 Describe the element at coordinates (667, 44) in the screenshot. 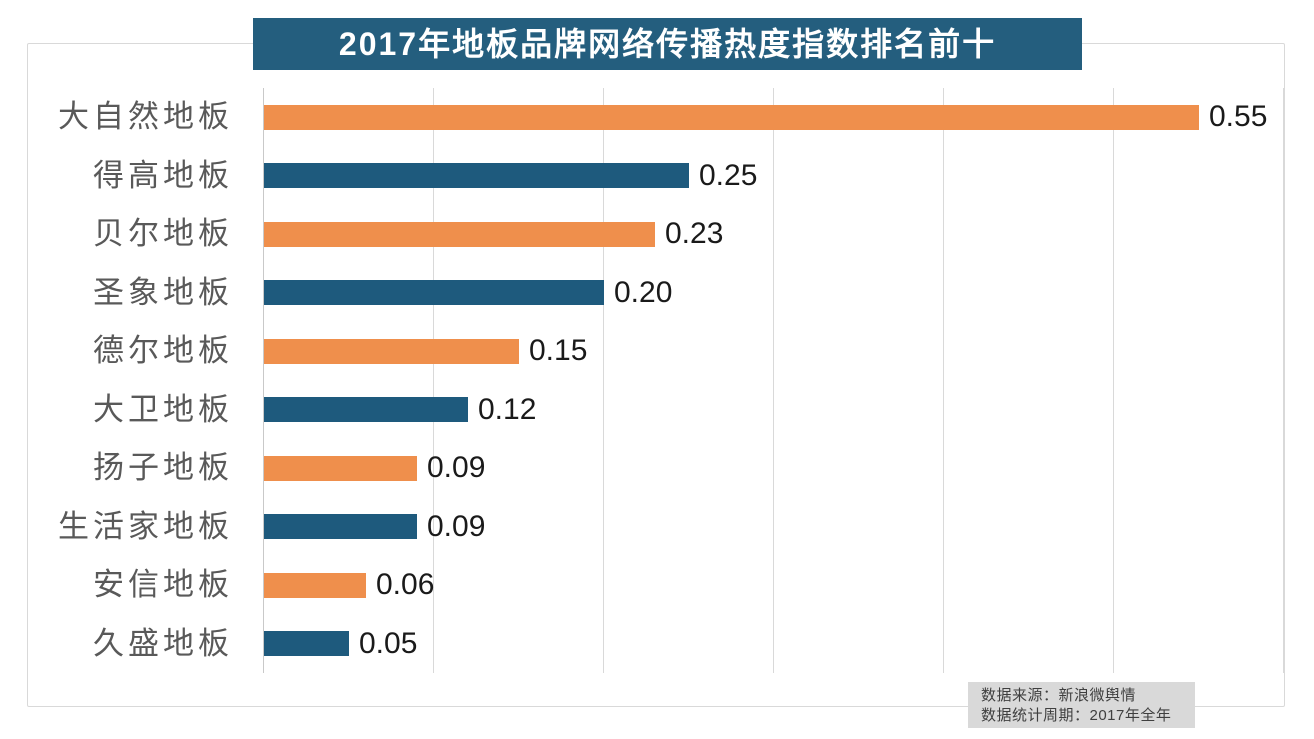

I see `chart-title: 2017年地板品牌网络传播热度指数排名前十` at that location.